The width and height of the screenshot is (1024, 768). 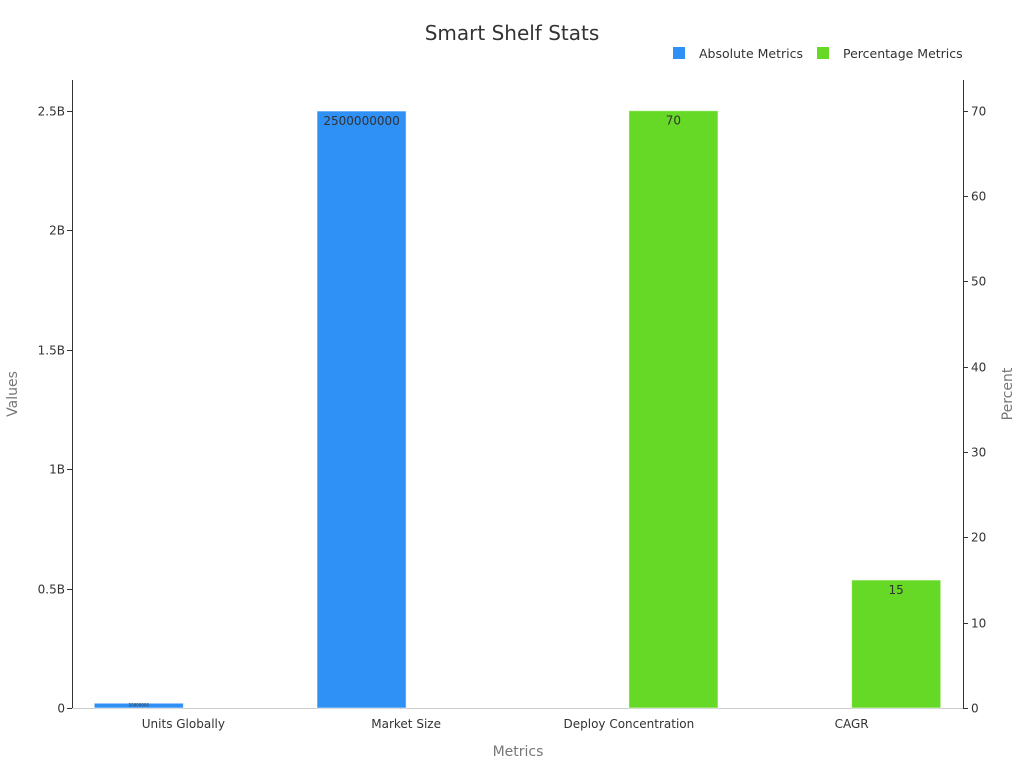 I want to click on y-tick-label: 1.5B, so click(x=51, y=351).